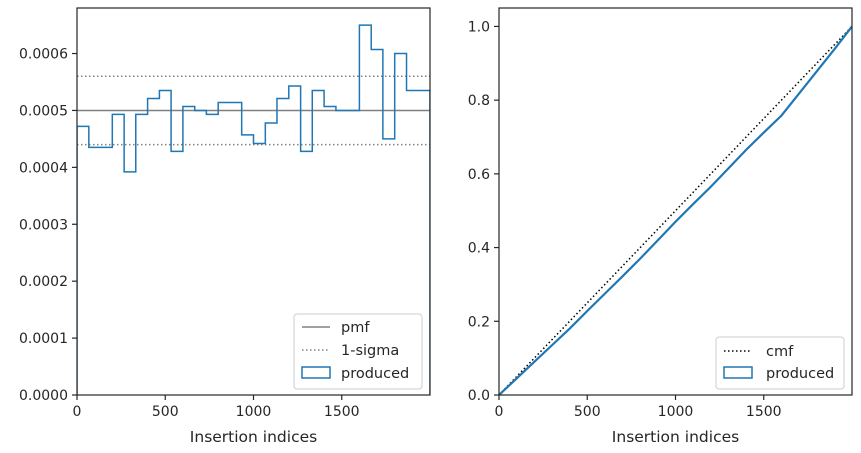 This screenshot has width=861, height=453. What do you see at coordinates (479, 175) in the screenshot?
I see `right-y-tick-label: 0.6` at bounding box center [479, 175].